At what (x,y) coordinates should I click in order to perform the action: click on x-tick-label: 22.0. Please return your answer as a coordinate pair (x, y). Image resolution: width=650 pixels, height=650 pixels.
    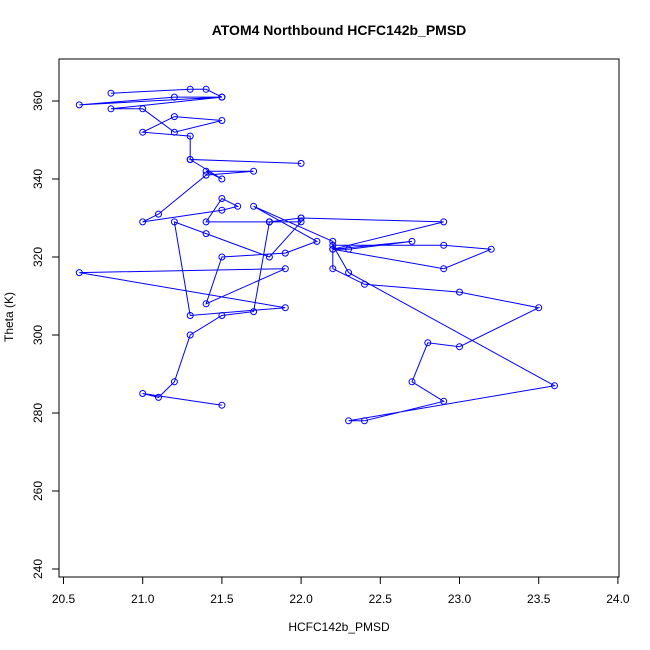
    Looking at the image, I should click on (301, 599).